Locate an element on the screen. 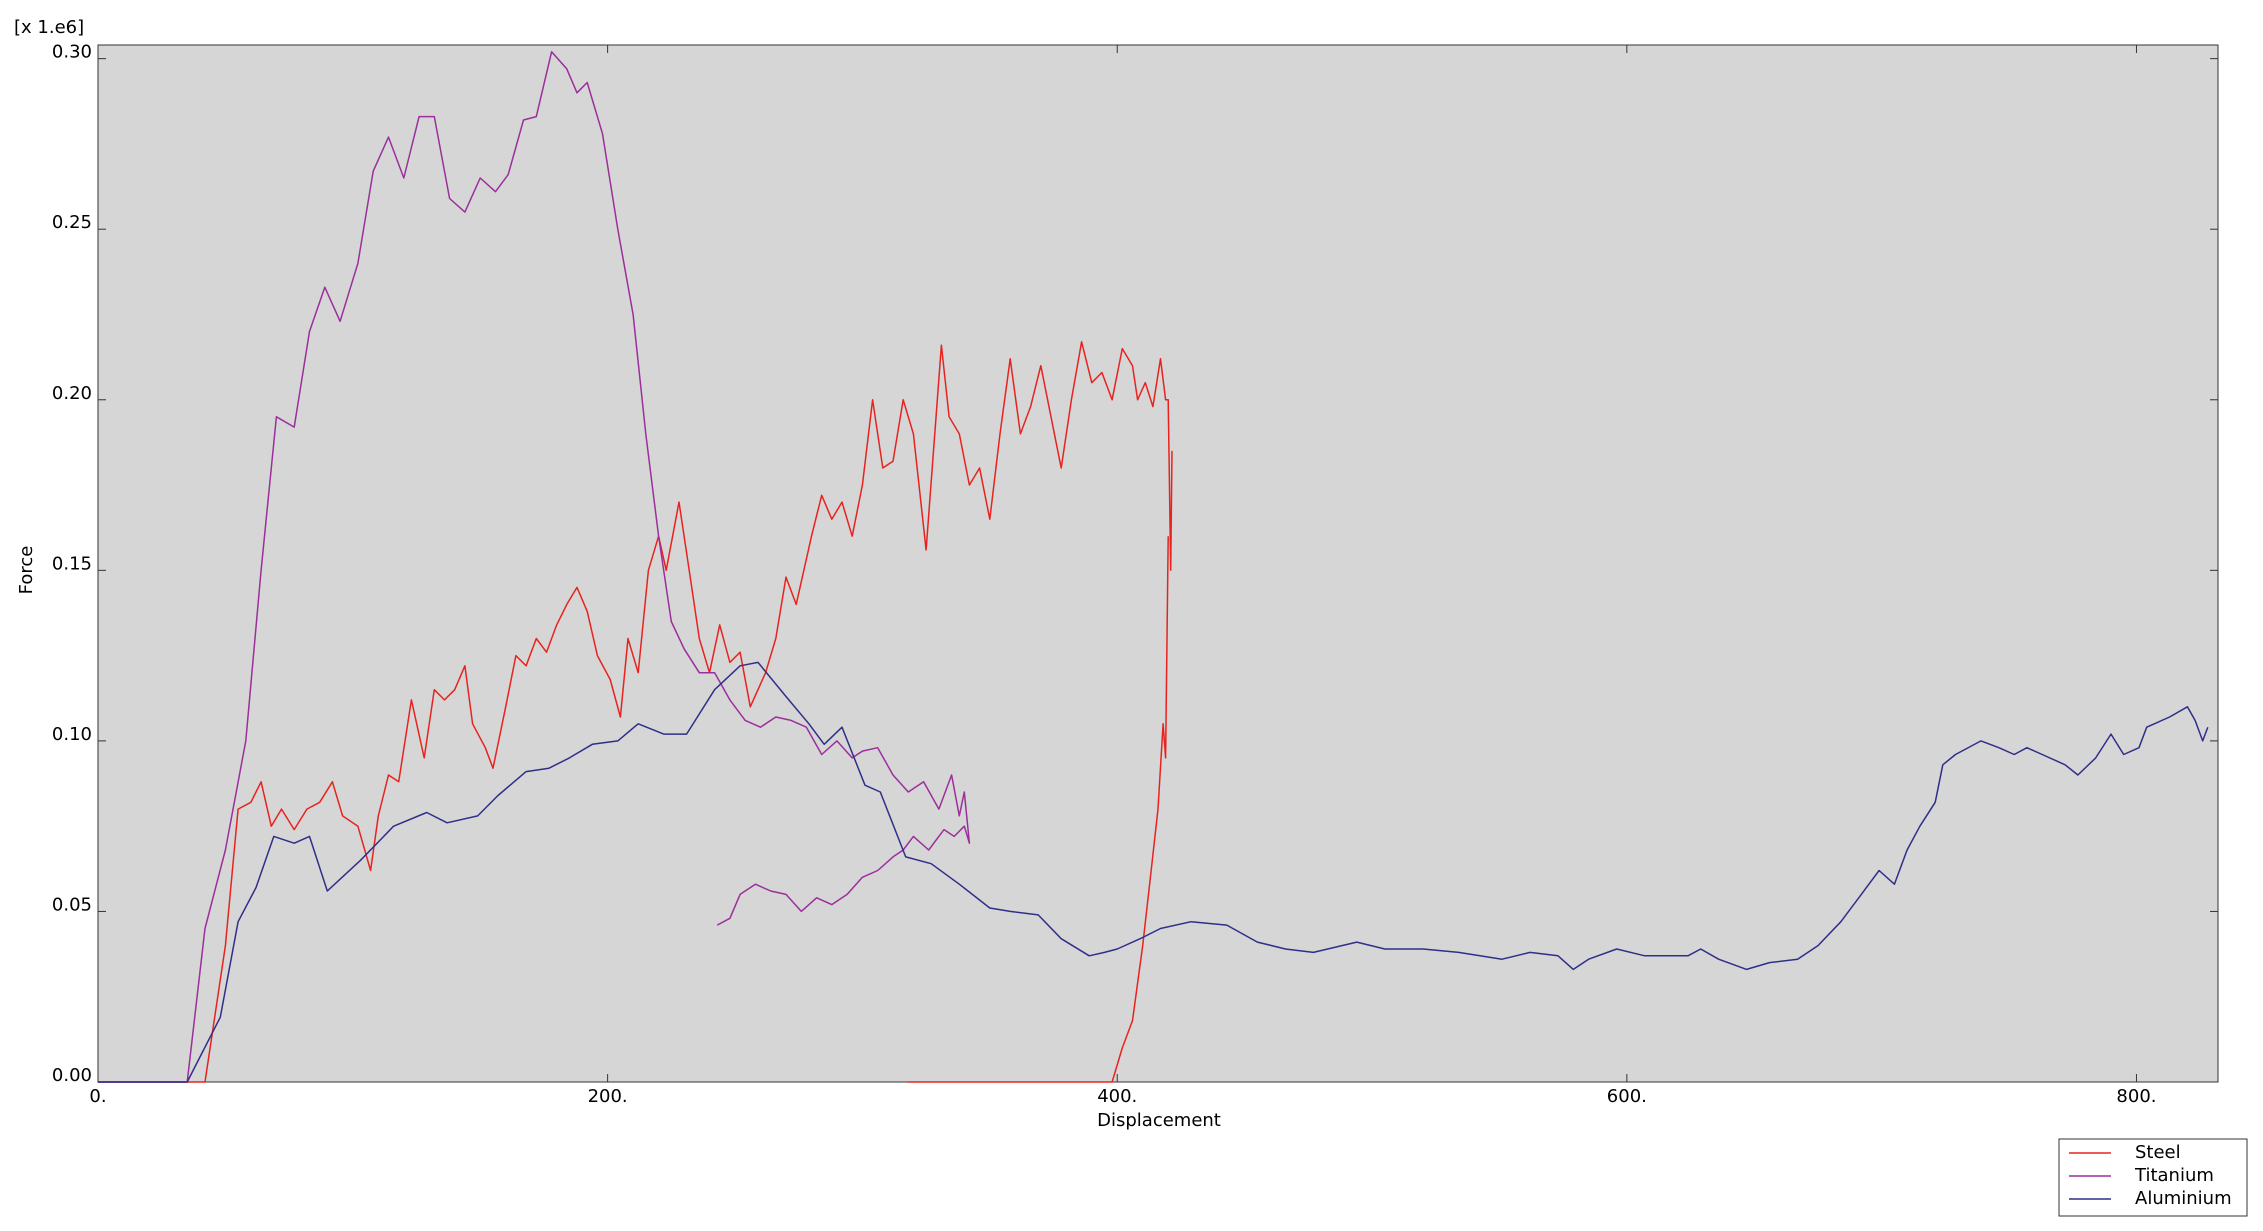 The image size is (2263, 1231). y-tick-label: 0.05 is located at coordinates (72, 904).